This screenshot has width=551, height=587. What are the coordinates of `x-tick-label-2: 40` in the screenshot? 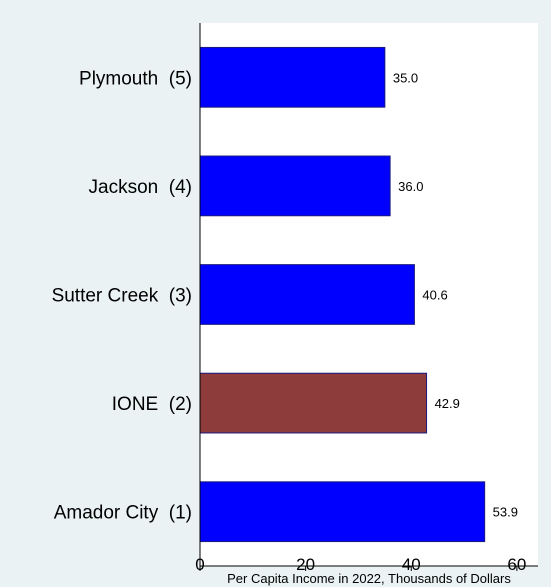 It's located at (411, 564).